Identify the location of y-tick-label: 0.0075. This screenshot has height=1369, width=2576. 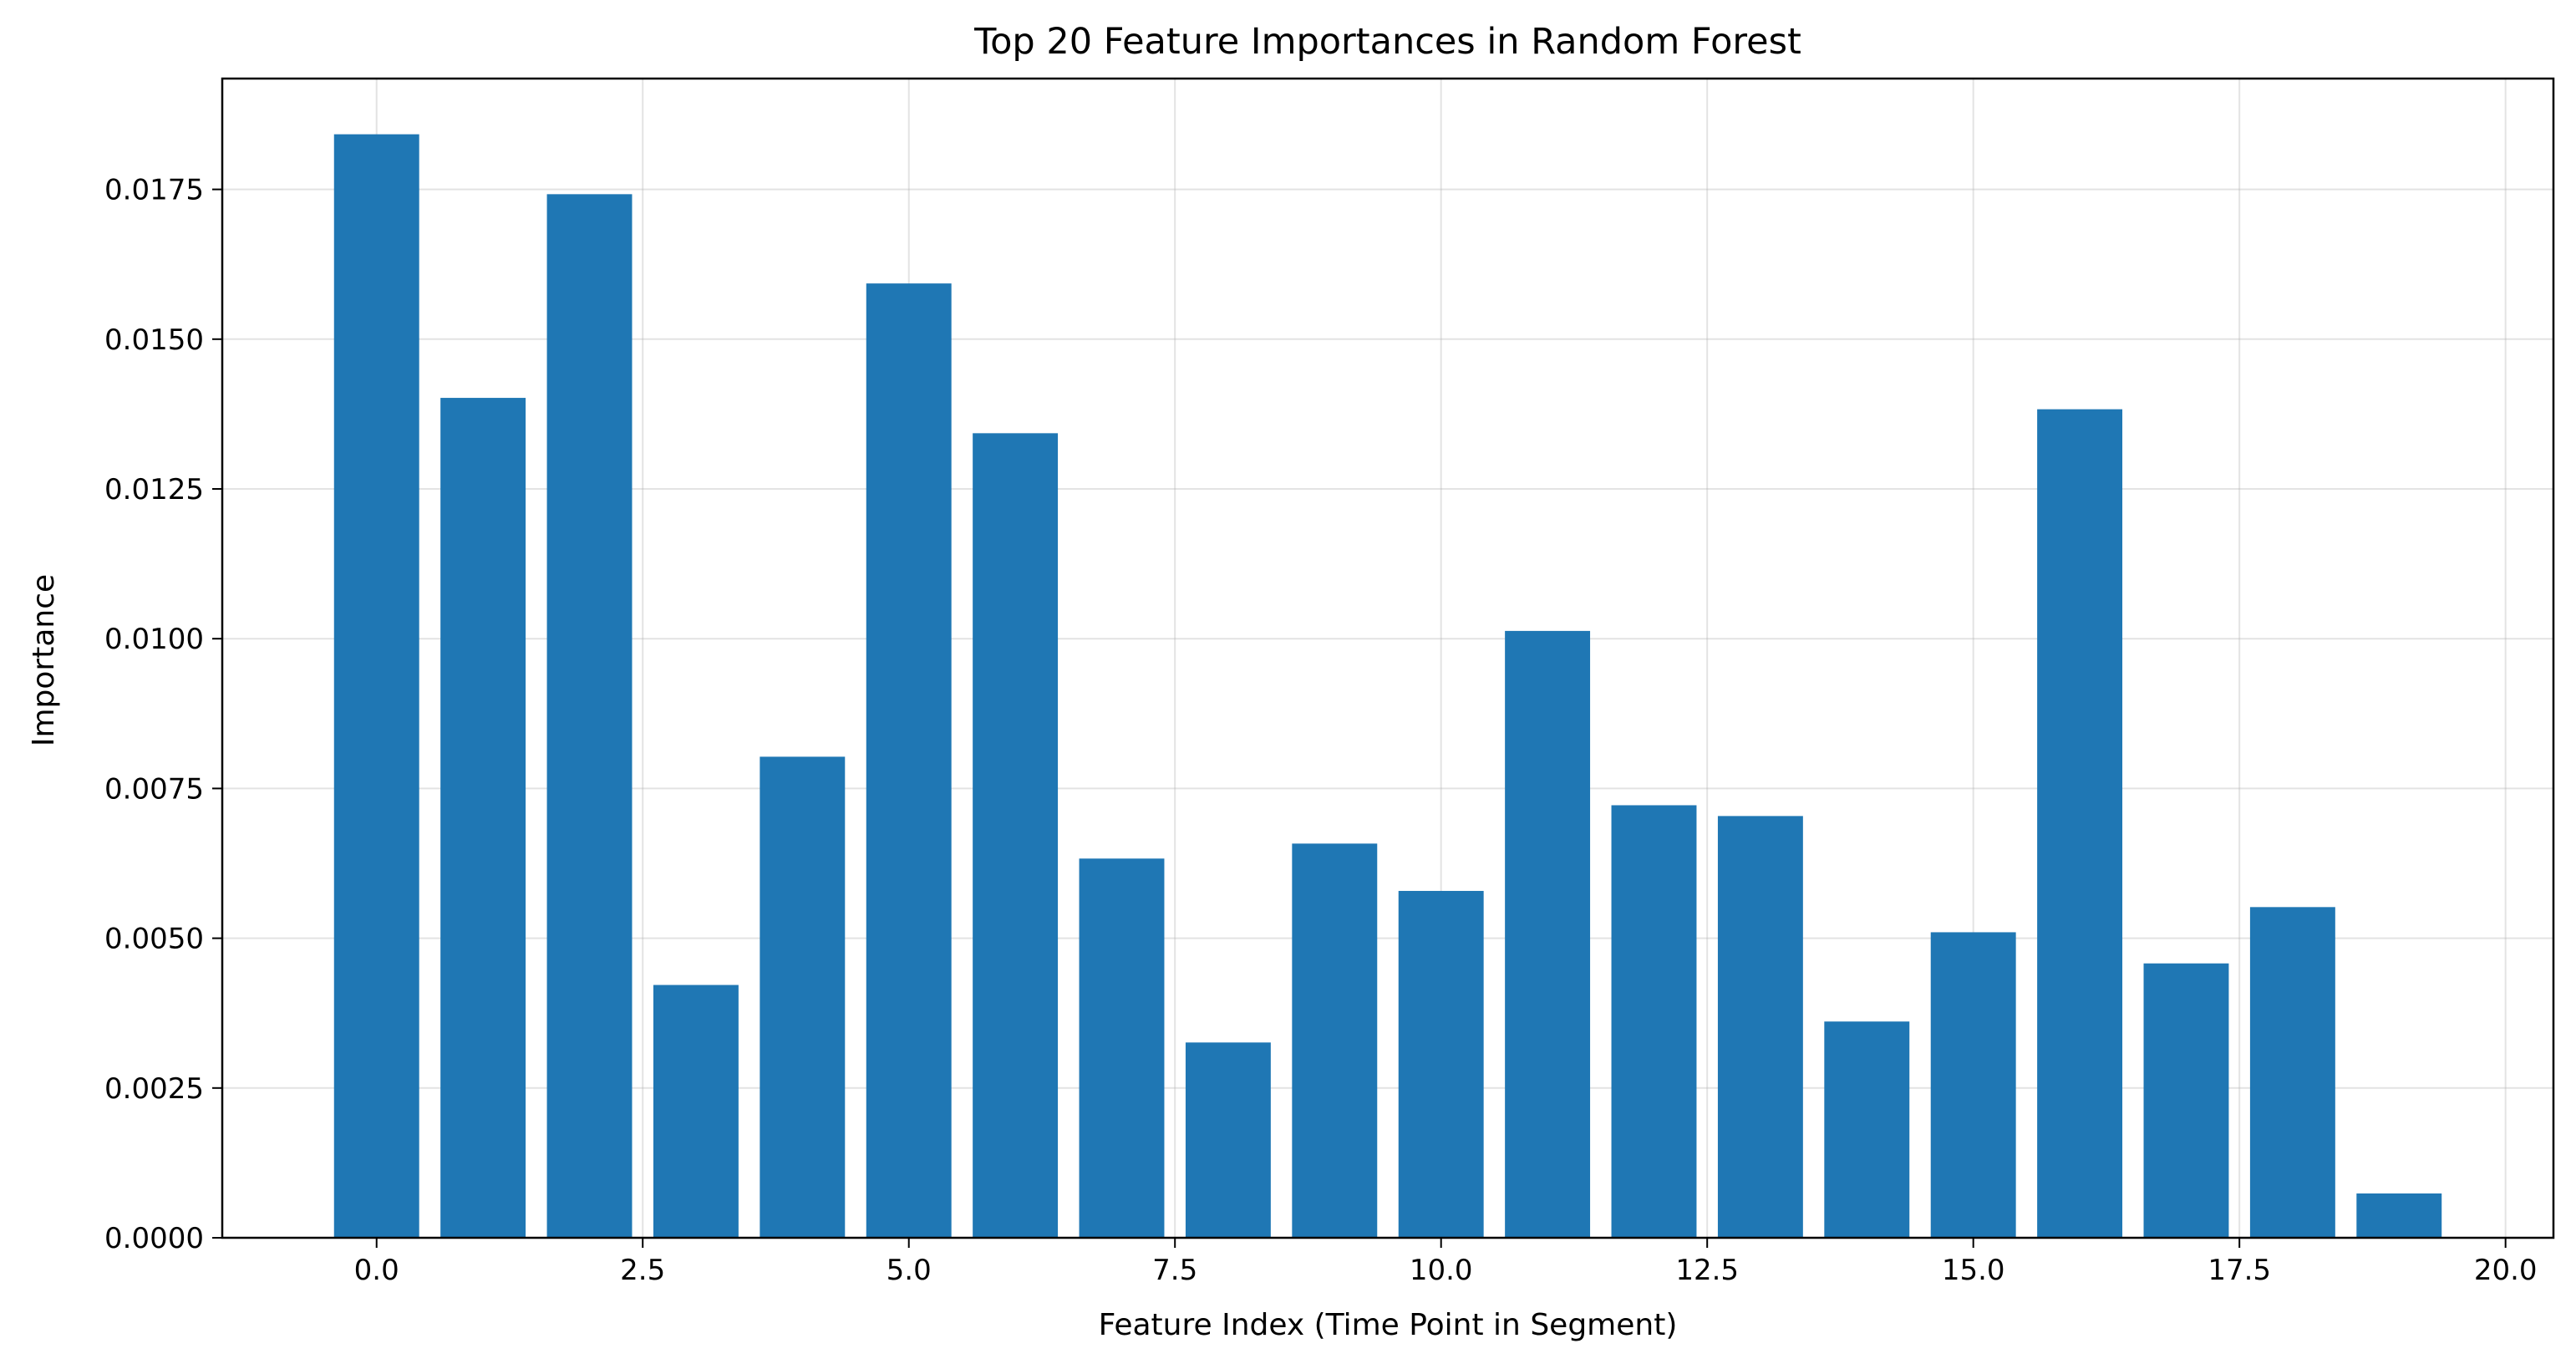
(154, 789).